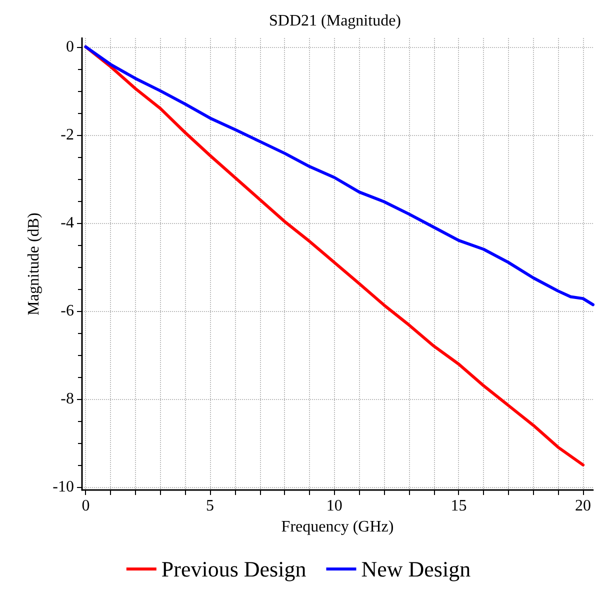 Image resolution: width=597 pixels, height=589 pixels. What do you see at coordinates (67, 399) in the screenshot?
I see `y-tick-label: -8` at bounding box center [67, 399].